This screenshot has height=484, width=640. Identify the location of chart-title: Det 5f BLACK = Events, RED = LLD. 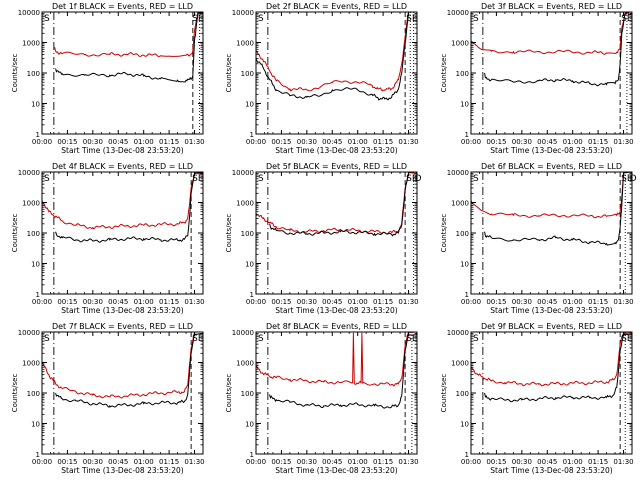
(336, 166).